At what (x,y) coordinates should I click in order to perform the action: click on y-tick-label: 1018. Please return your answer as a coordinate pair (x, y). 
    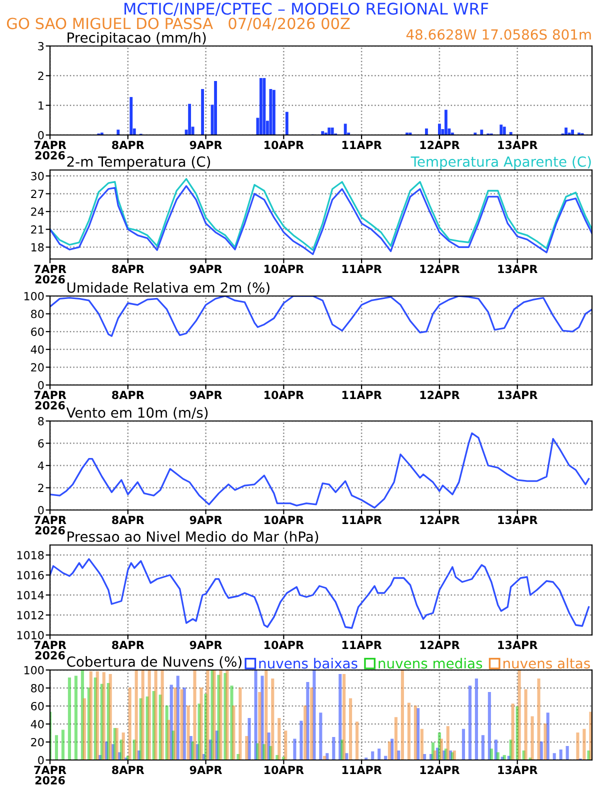
    Looking at the image, I should click on (30, 555).